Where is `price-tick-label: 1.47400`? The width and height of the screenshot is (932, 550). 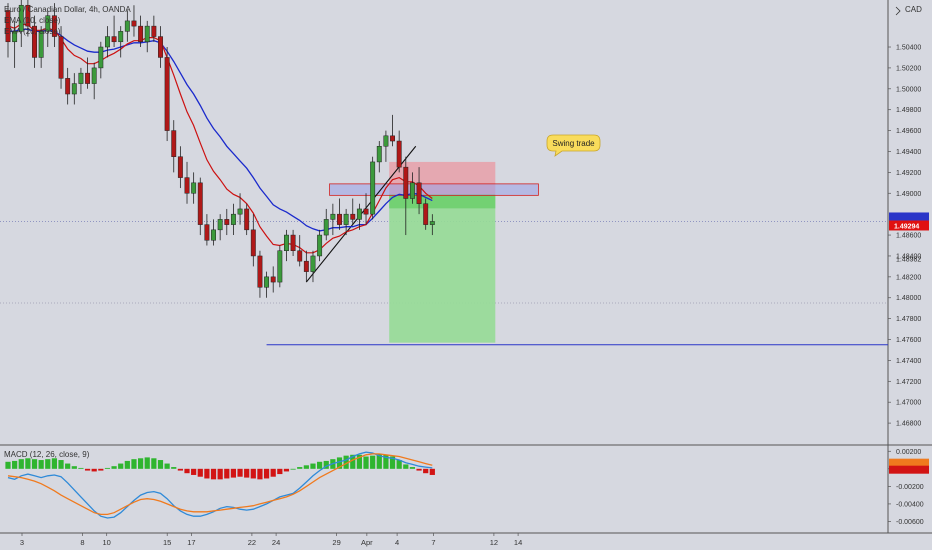
price-tick-label: 1.47400 is located at coordinates (908, 361).